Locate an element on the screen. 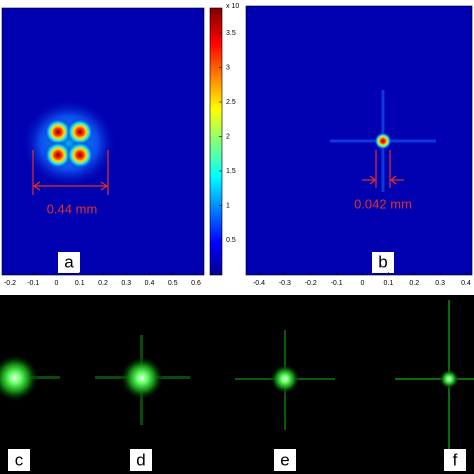 The image size is (474, 474). panel-label: d is located at coordinates (140, 459).